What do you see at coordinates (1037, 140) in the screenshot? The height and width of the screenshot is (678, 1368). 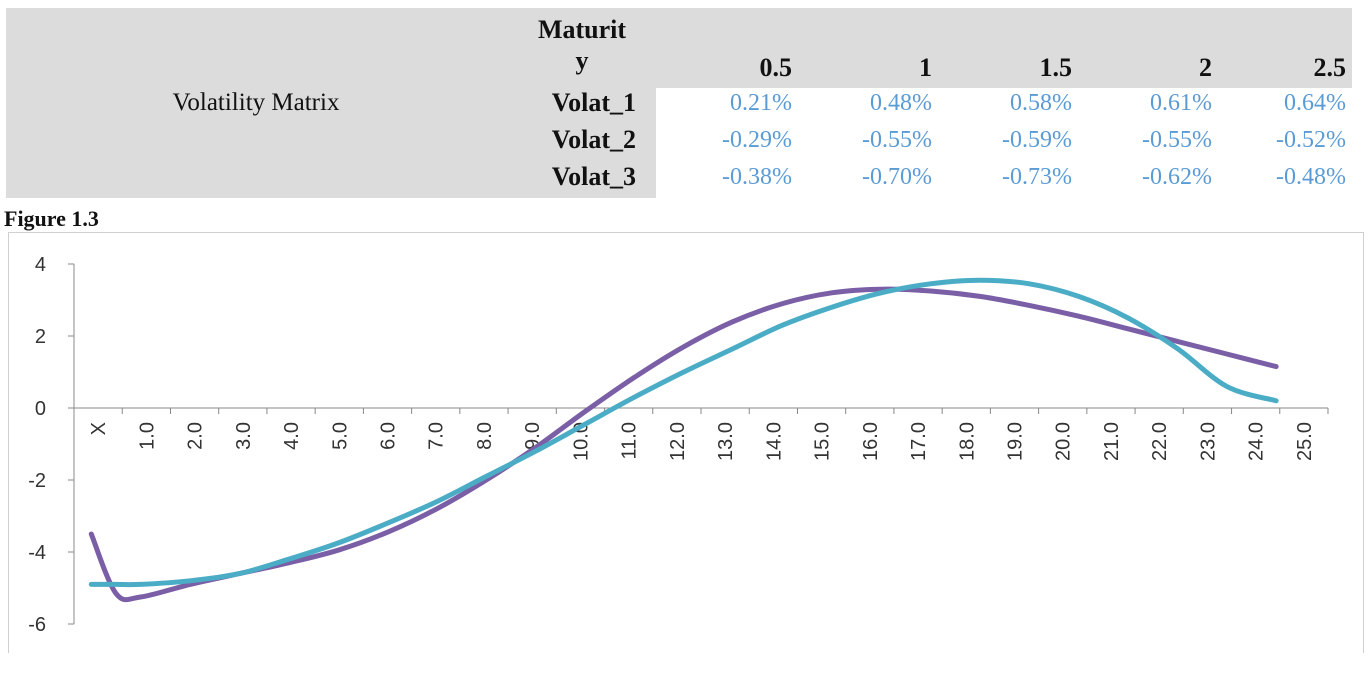 I see `cell-volat2-m3: -0.59%` at bounding box center [1037, 140].